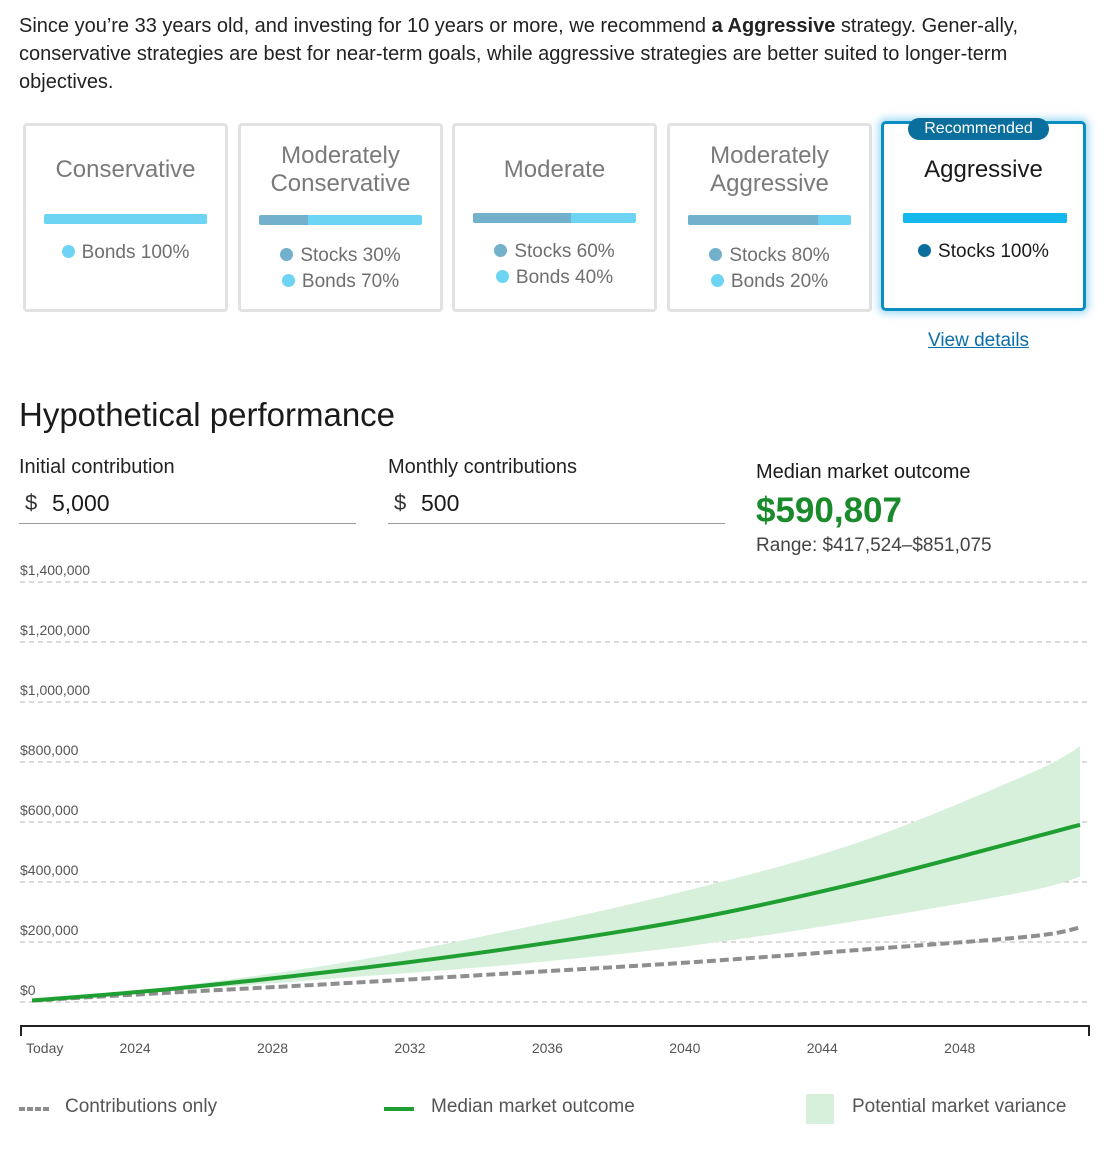 This screenshot has height=1162, width=1110. I want to click on allocation-label: Bonds 70%, so click(350, 281).